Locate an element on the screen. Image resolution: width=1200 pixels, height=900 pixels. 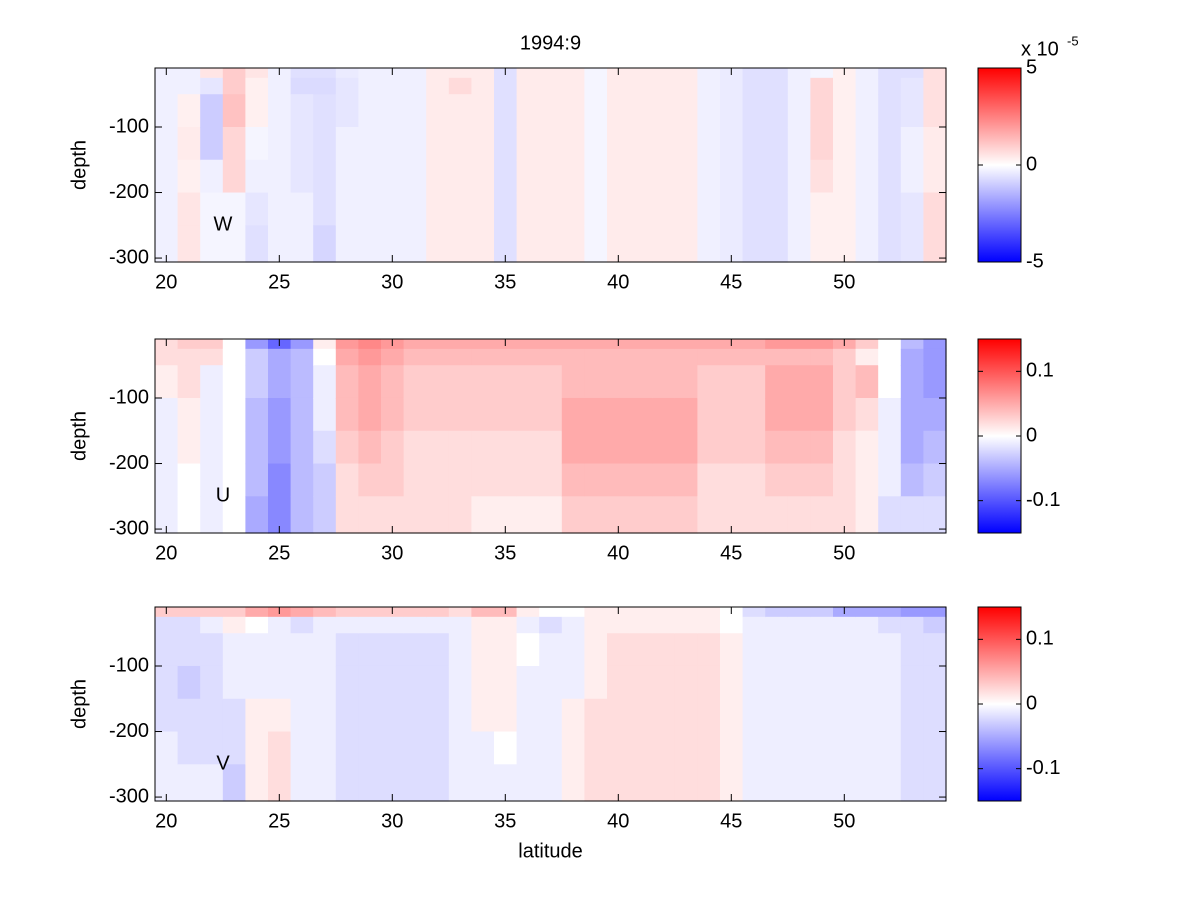
y-tick-label: -100 is located at coordinates (129, 397).